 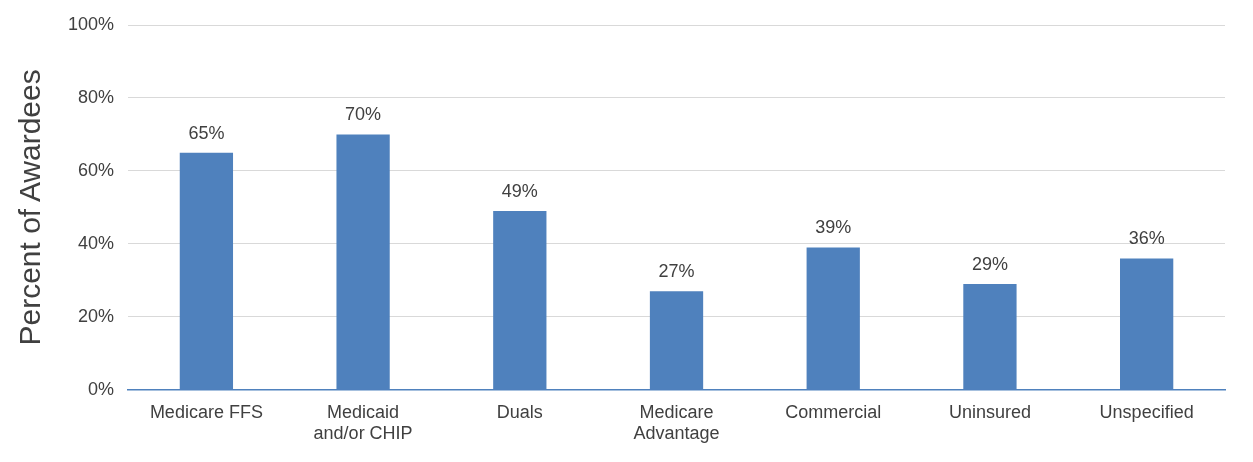 I want to click on y-tick-label: 100%, so click(x=91, y=23).